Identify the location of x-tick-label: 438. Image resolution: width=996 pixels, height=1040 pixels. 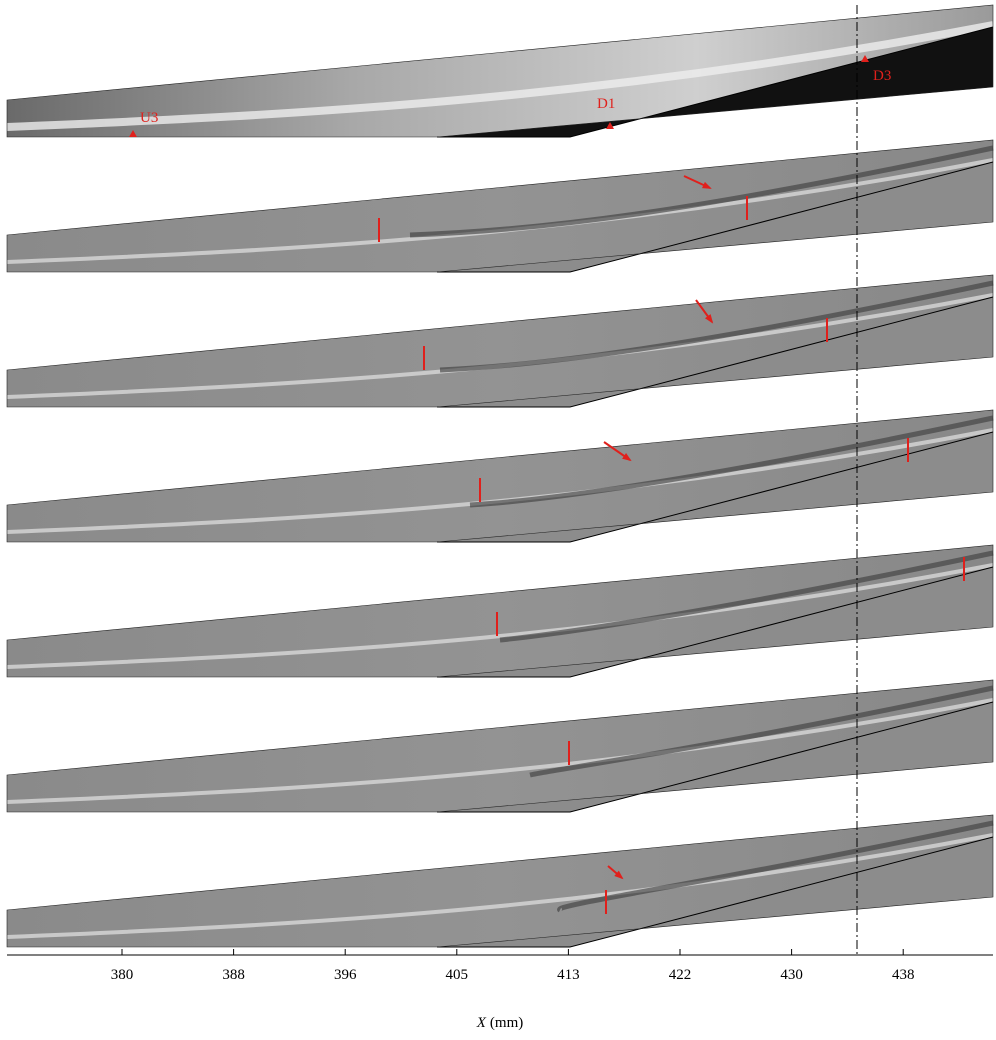
(903, 975).